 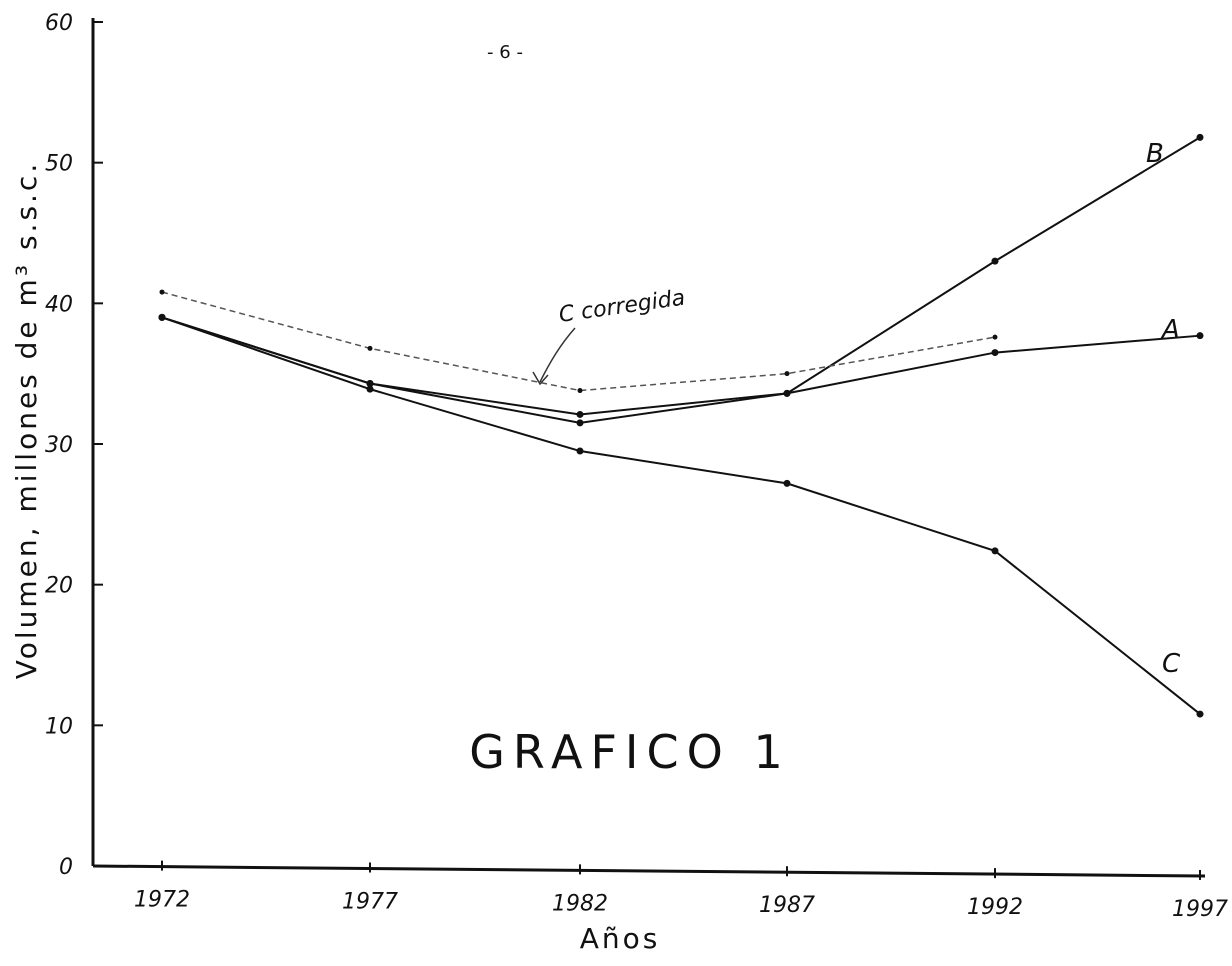 I want to click on series-label-c: C, so click(x=1171, y=664).